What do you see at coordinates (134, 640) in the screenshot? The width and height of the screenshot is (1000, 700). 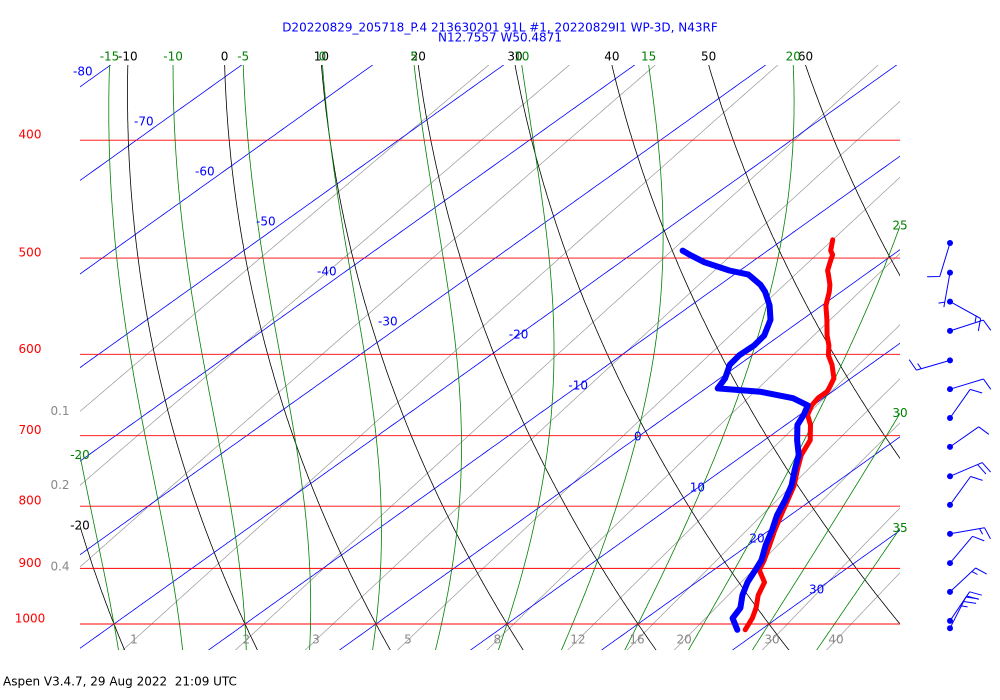 I see `mixing-ratio-label: 1` at bounding box center [134, 640].